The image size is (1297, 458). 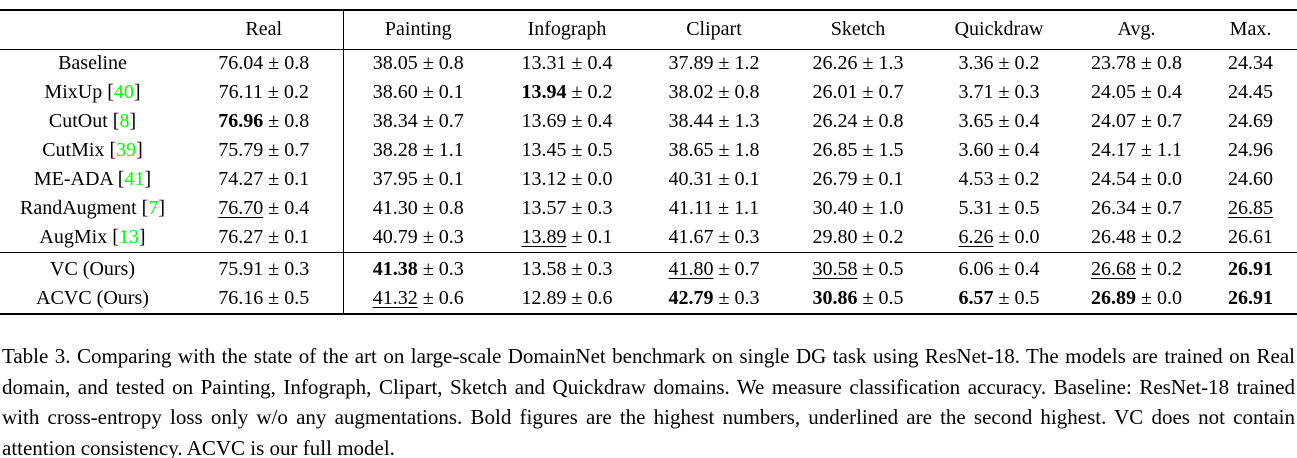 What do you see at coordinates (92, 297) in the screenshot?
I see `method-name: ACVC (Ours)` at bounding box center [92, 297].